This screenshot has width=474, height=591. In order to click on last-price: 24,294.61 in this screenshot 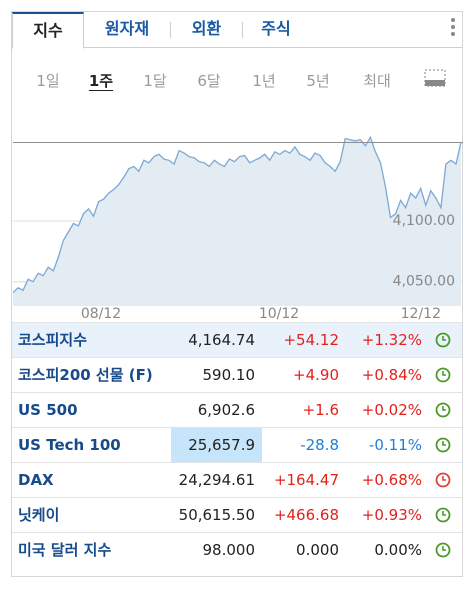, I will do `click(216, 480)`.